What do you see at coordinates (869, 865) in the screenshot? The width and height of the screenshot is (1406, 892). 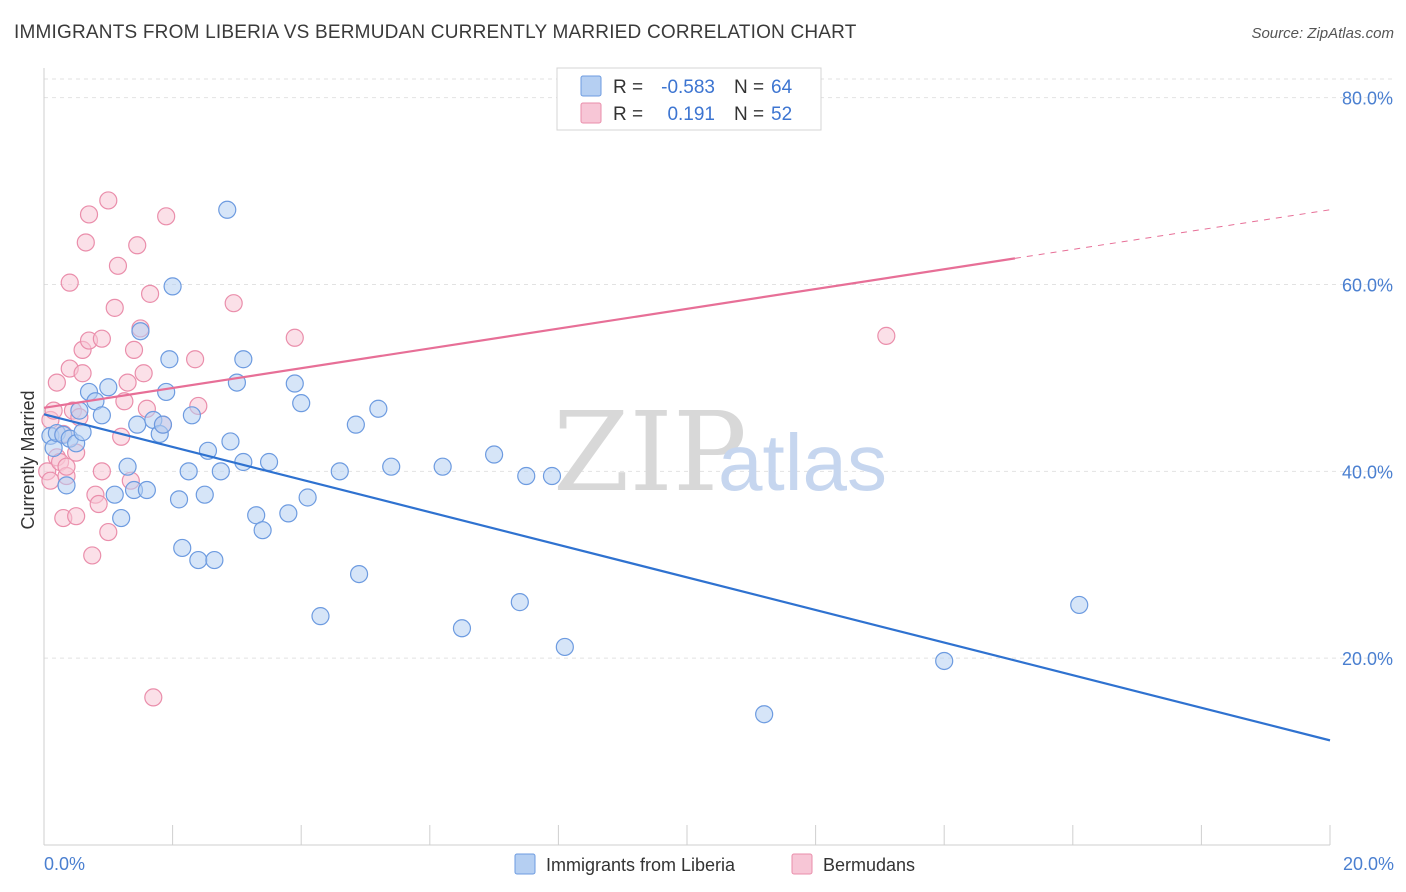 I see `bottom-legend-label-bermudans: Bermudans` at bounding box center [869, 865].